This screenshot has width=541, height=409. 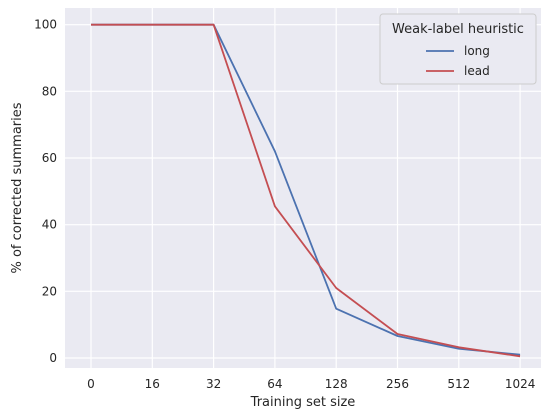 I want to click on x-tick-label: 64, so click(x=274, y=384).